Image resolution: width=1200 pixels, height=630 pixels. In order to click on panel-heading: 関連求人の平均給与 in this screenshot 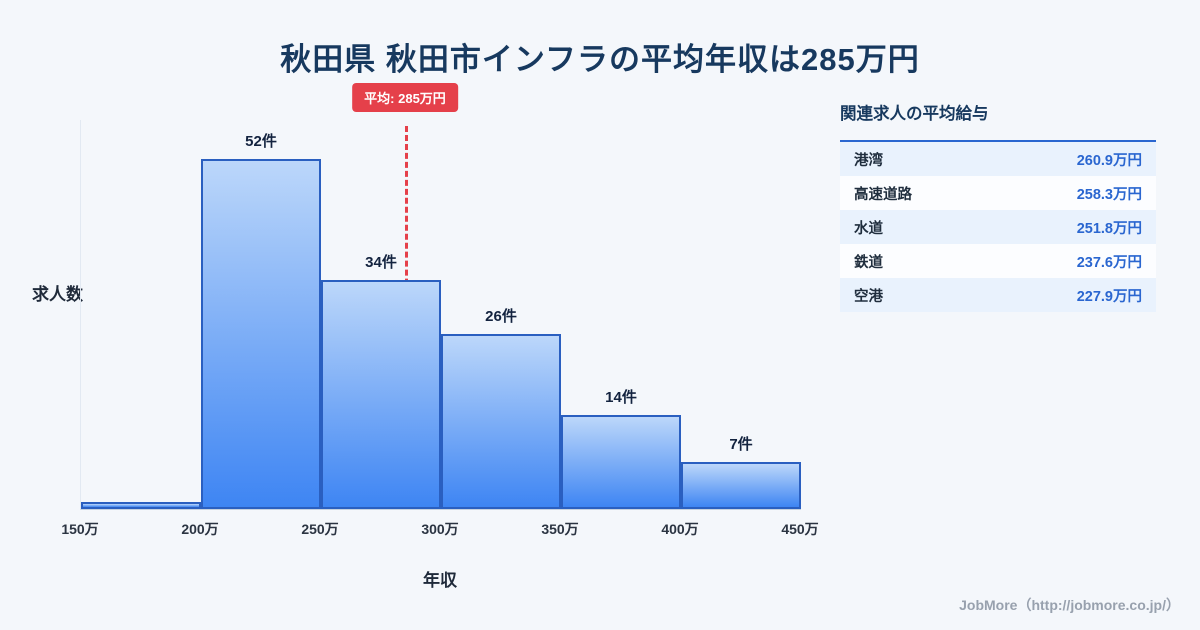, I will do `click(914, 114)`.